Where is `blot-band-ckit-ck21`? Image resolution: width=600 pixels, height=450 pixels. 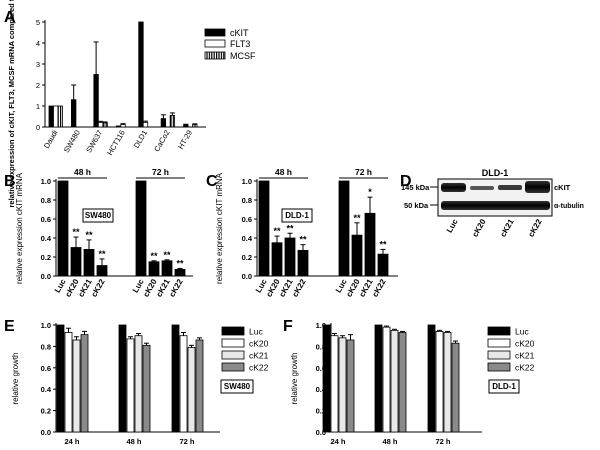 blot-band-ckit-ck21 is located at coordinates (510, 187).